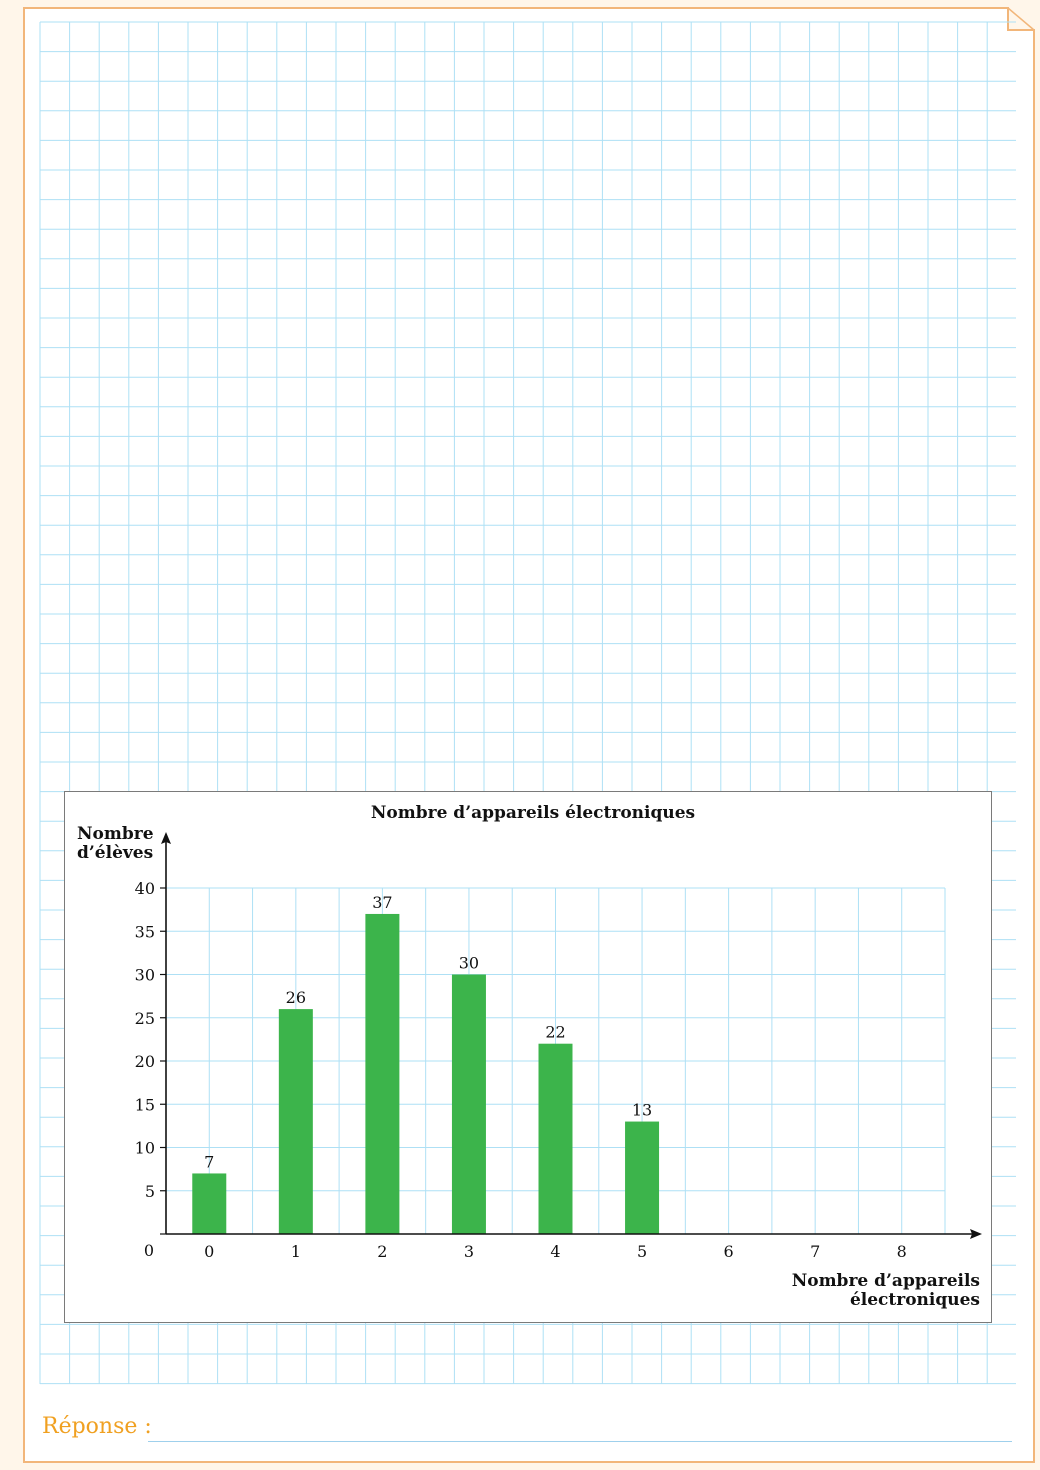 The width and height of the screenshot is (1040, 1470). Describe the element at coordinates (145, 931) in the screenshot. I see `y-tick-label: 35` at that location.